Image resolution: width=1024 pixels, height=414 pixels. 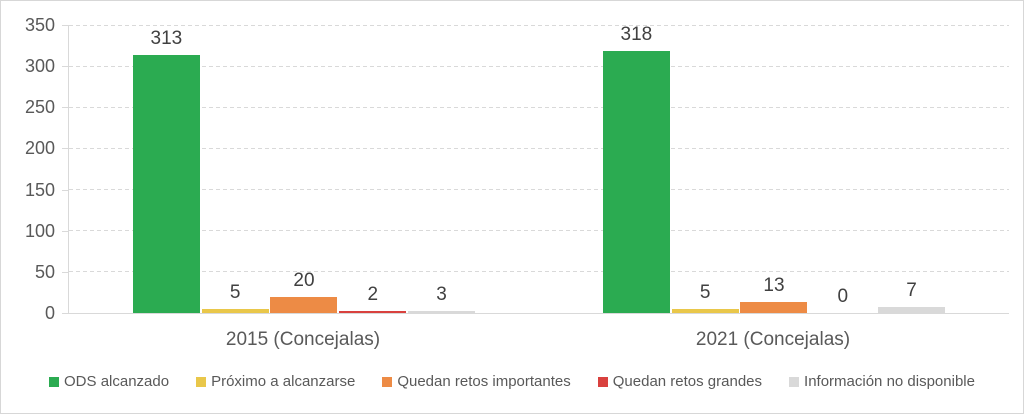 What do you see at coordinates (372, 169) in the screenshot?
I see `bar-slot: 2` at bounding box center [372, 169].